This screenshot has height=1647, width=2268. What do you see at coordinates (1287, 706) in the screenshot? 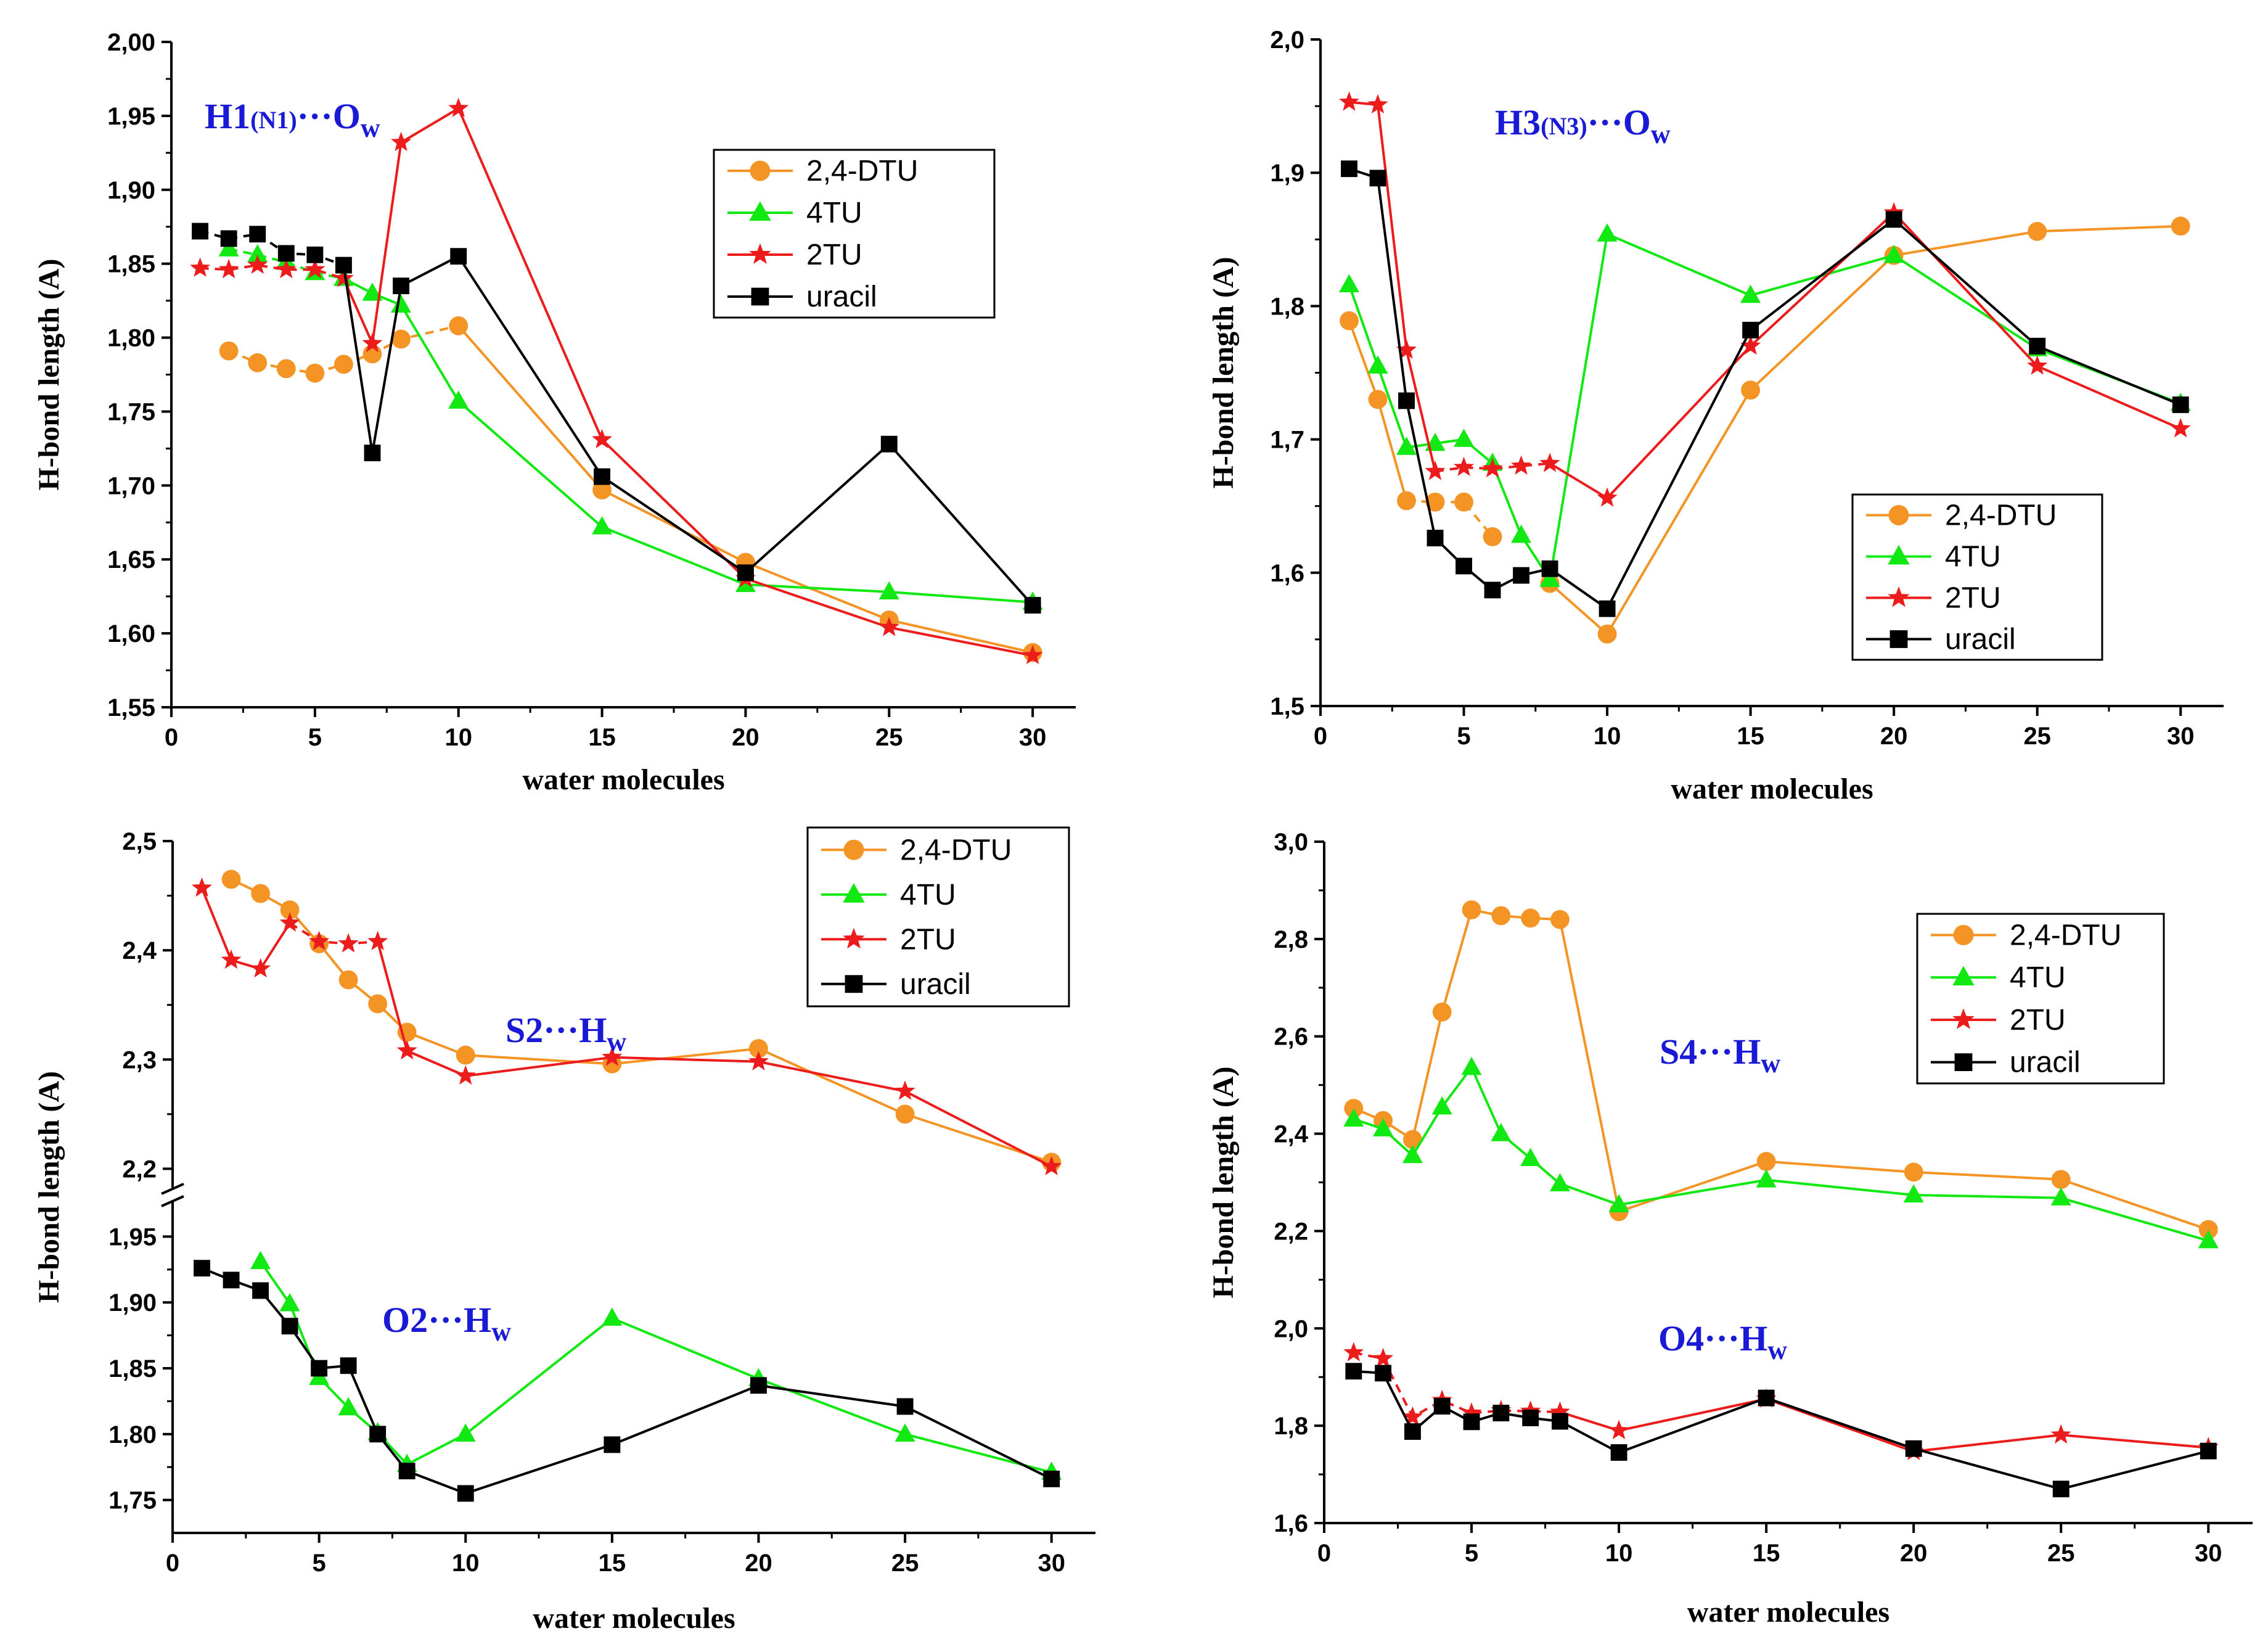
I see `y-tick-label: 1,5` at bounding box center [1287, 706].